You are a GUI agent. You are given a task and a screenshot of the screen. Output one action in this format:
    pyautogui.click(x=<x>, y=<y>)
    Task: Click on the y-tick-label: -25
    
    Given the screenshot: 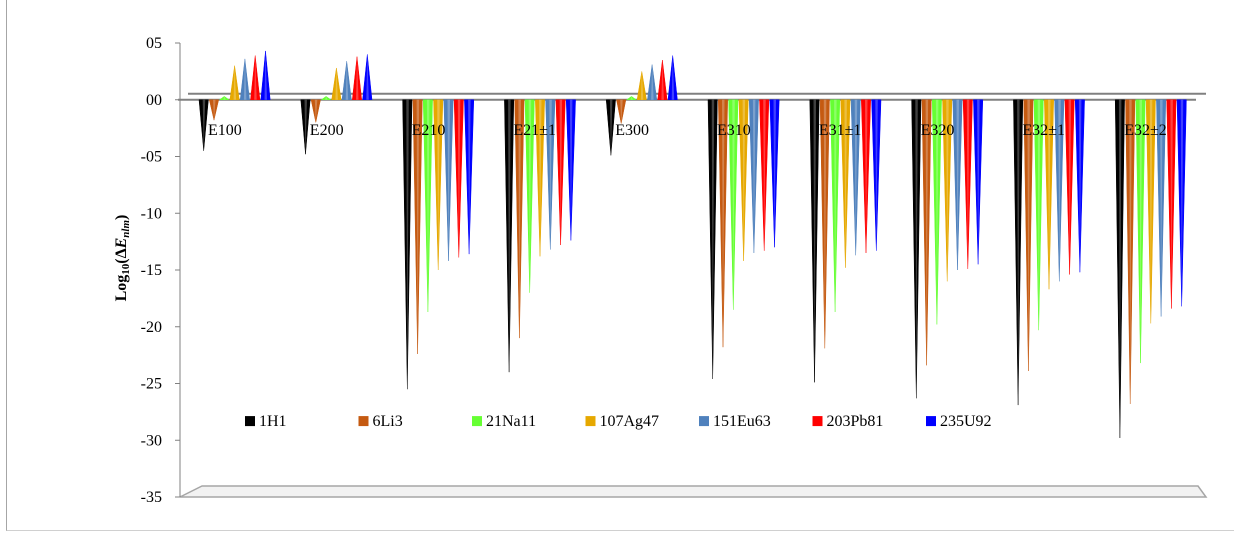 What is the action you would take?
    pyautogui.click(x=151, y=384)
    